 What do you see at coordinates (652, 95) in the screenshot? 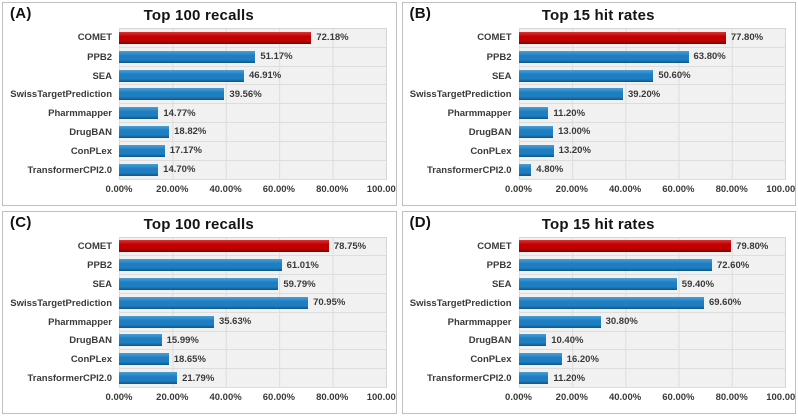
I see `bar-track: 39.20%` at bounding box center [652, 95].